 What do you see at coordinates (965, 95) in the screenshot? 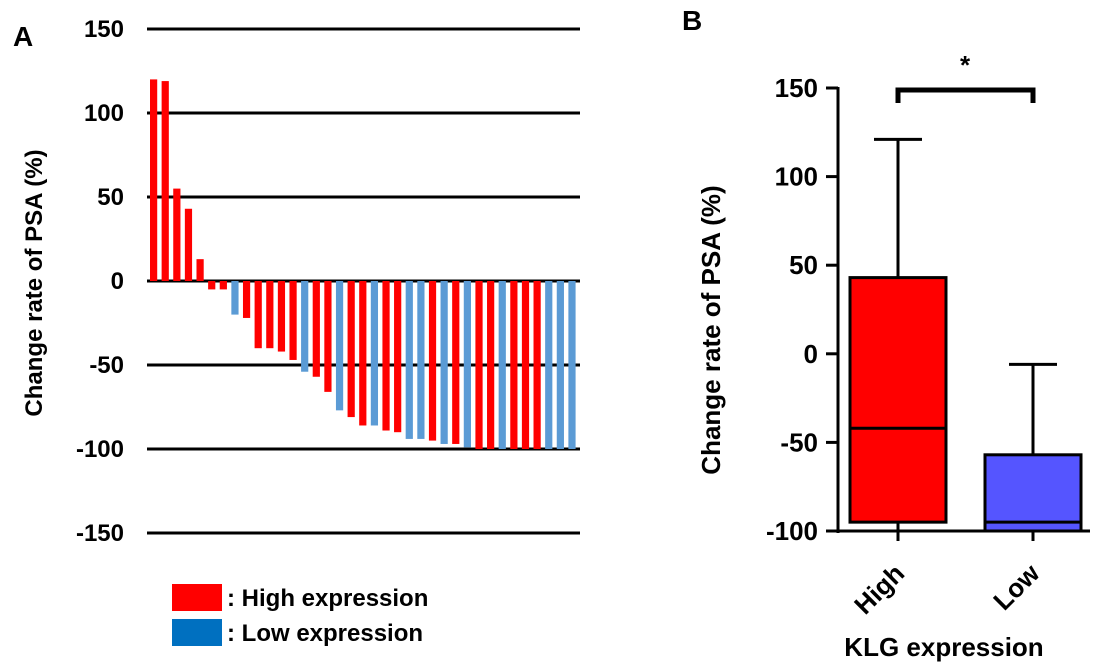
I see `bracket-line` at bounding box center [965, 95].